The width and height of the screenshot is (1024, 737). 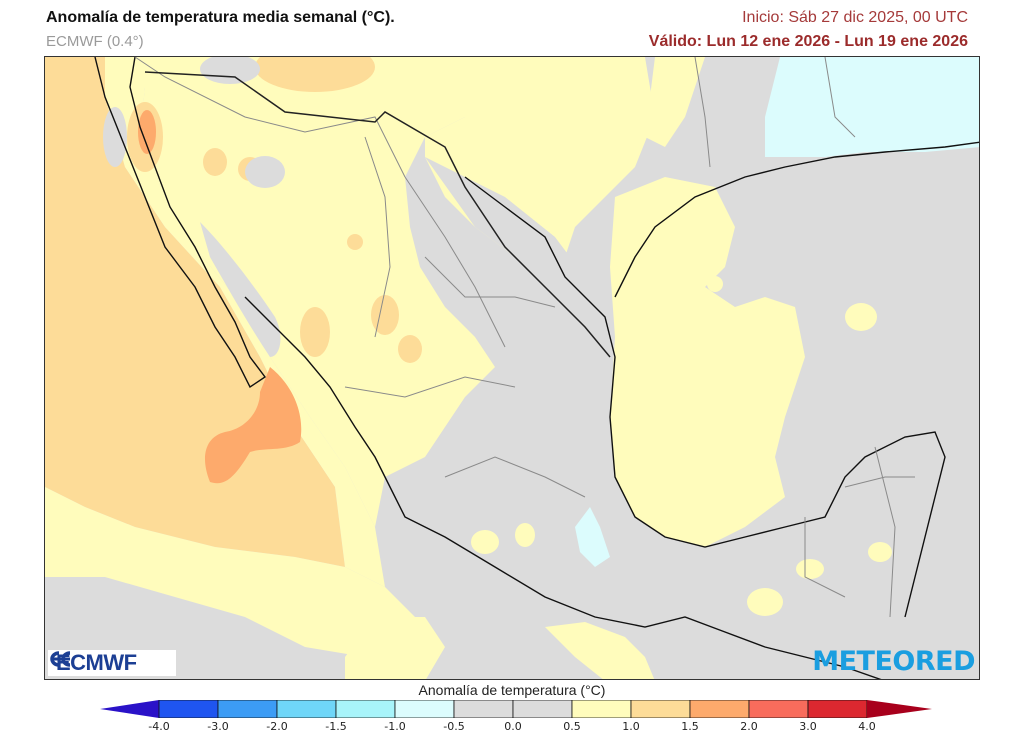 I want to click on tick-label: 0.0, so click(x=513, y=726).